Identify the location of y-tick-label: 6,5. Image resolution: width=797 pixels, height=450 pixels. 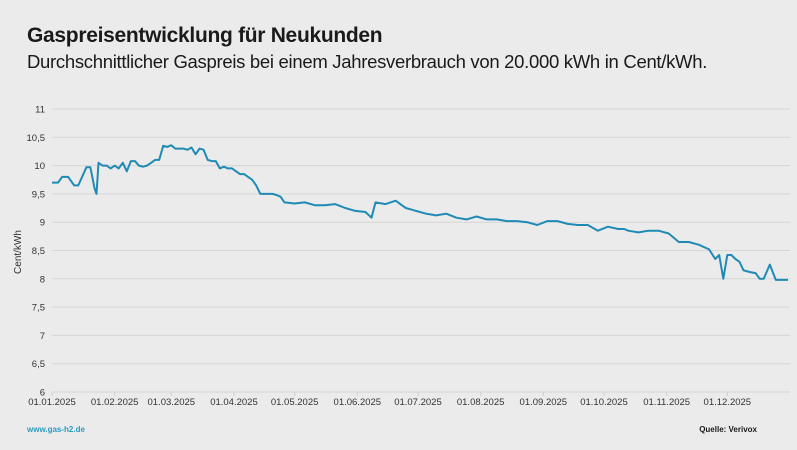
(38, 364).